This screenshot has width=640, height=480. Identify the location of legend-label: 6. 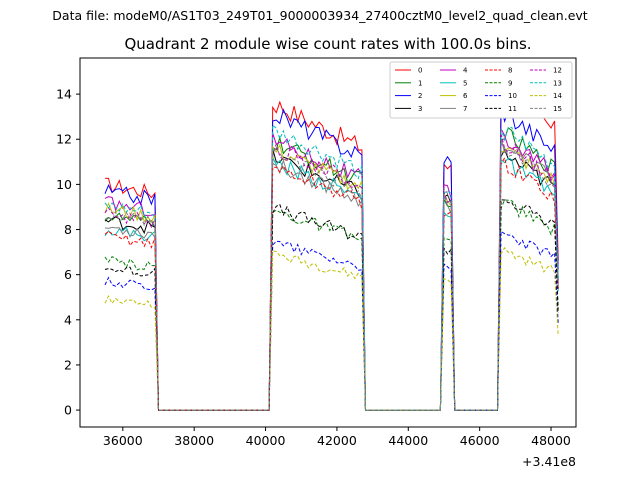
(465, 96).